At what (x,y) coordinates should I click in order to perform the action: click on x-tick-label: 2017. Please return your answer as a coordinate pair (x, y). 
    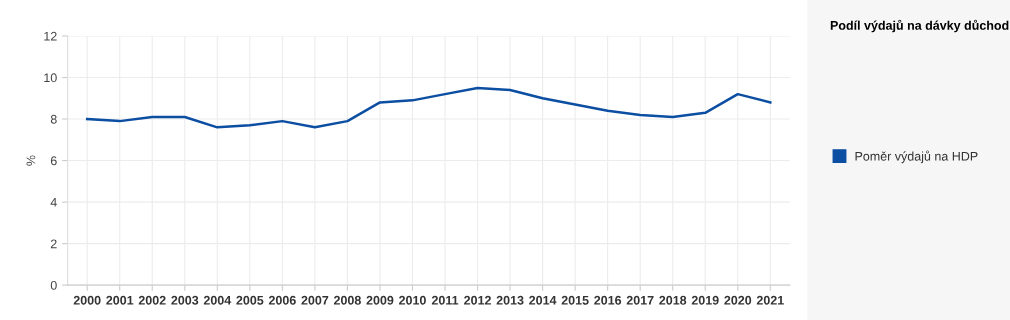
    Looking at the image, I should click on (640, 300).